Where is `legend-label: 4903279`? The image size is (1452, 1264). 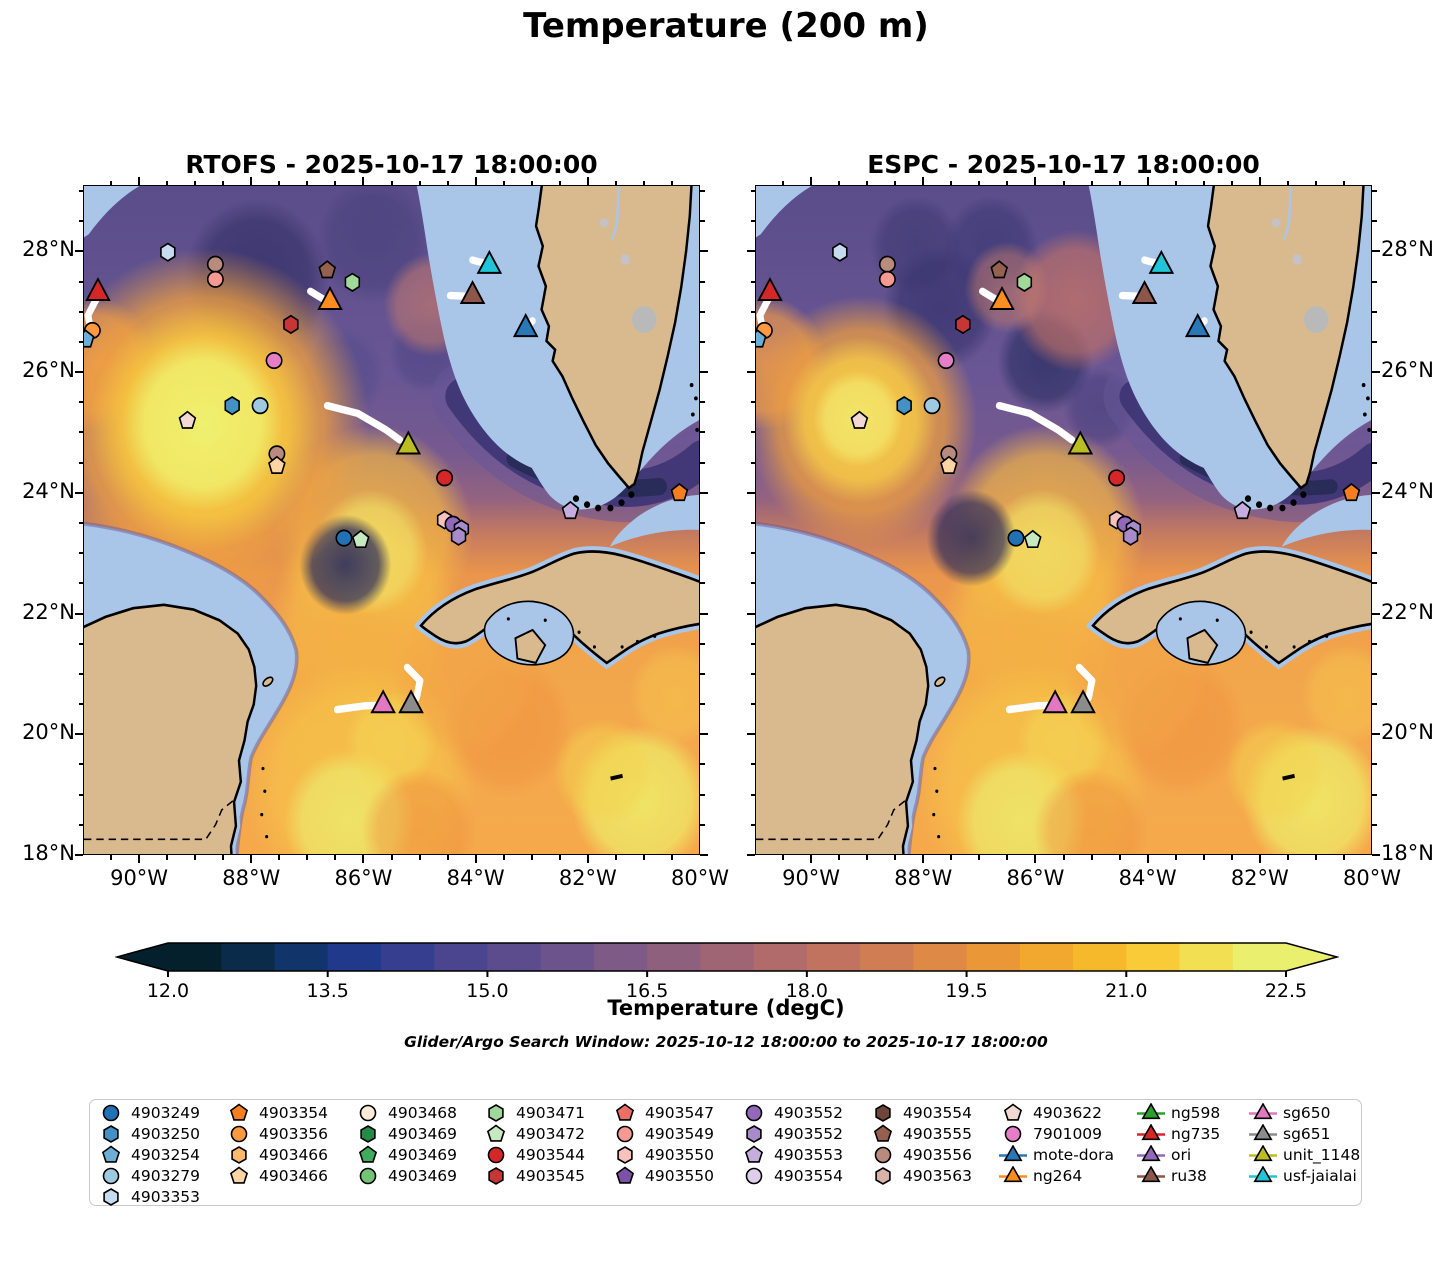 legend-label: 4903279 is located at coordinates (166, 1176).